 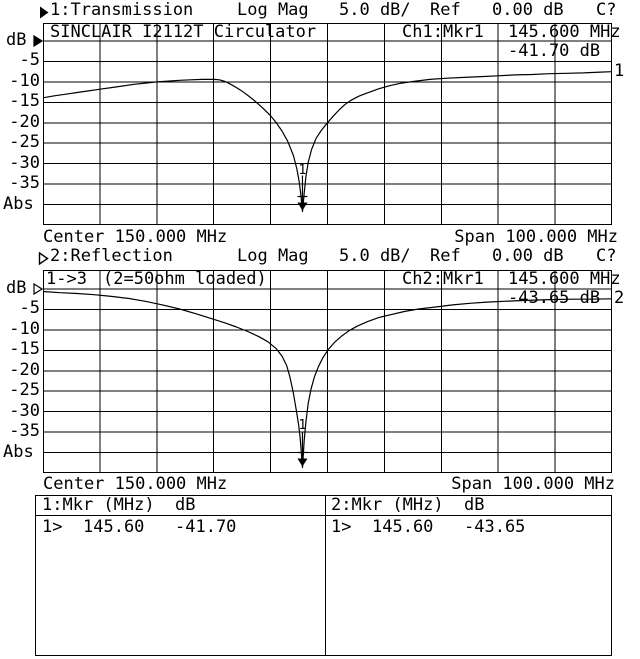 I want to click on chart1-span-label: Span 100.000 MHz, so click(x=536, y=237).